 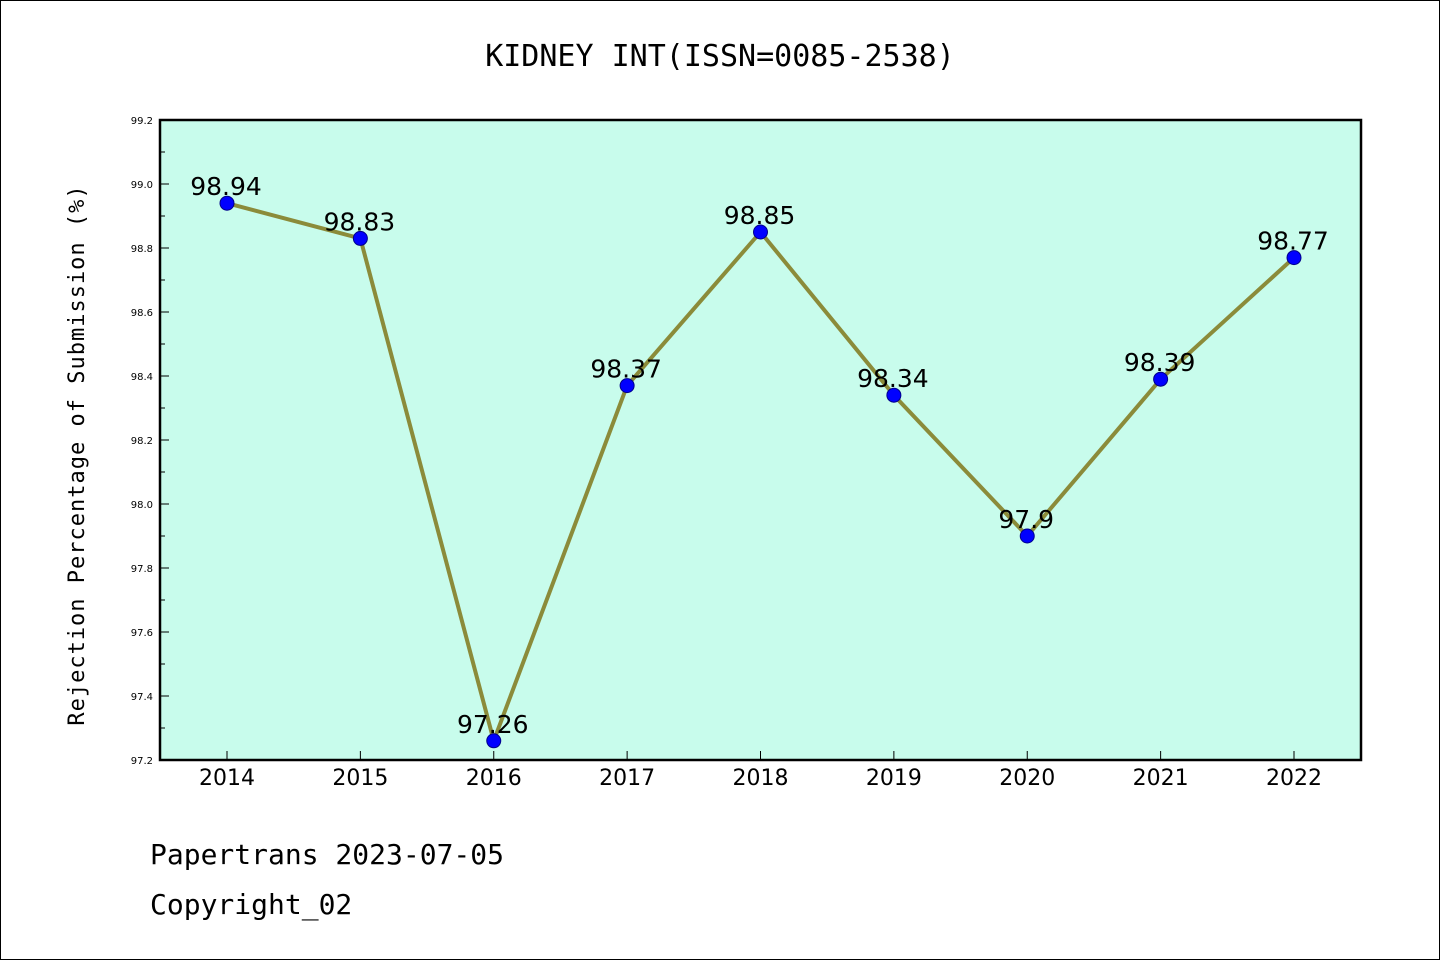 I want to click on y-tick-label: 97.4, so click(x=142, y=697).